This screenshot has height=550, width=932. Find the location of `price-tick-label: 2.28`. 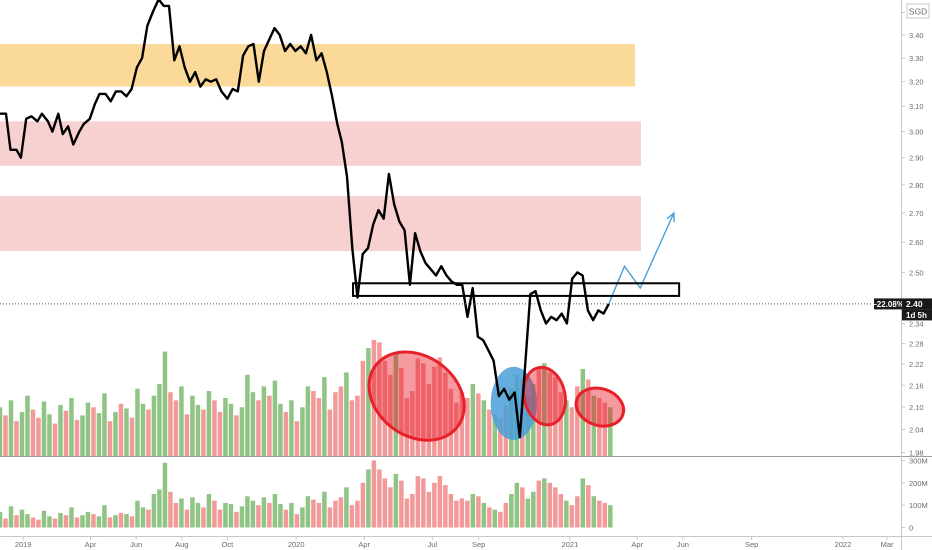

price-tick-label: 2.28 is located at coordinates (916, 344).